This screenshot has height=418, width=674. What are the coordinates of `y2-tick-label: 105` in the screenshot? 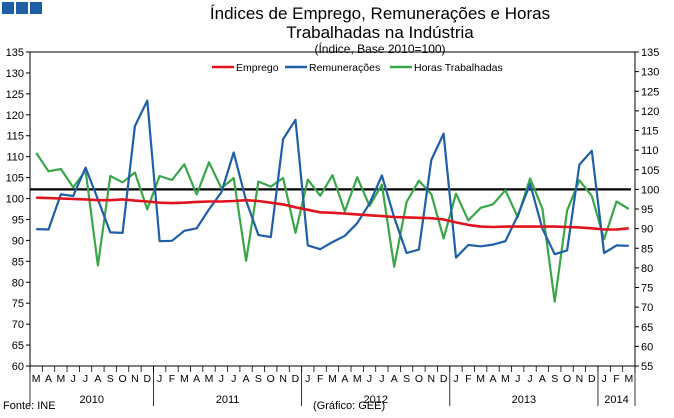 It's located at (650, 171).